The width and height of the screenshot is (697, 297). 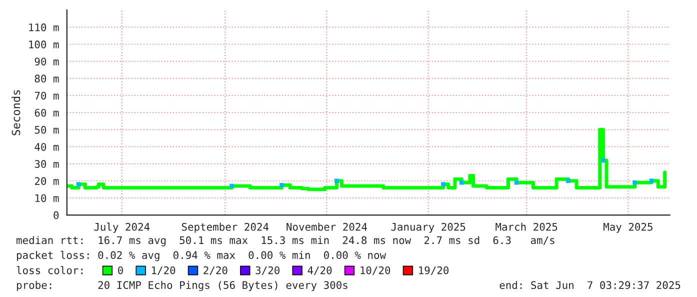 I want to click on legend-title: loss color:, so click(x=49, y=270).